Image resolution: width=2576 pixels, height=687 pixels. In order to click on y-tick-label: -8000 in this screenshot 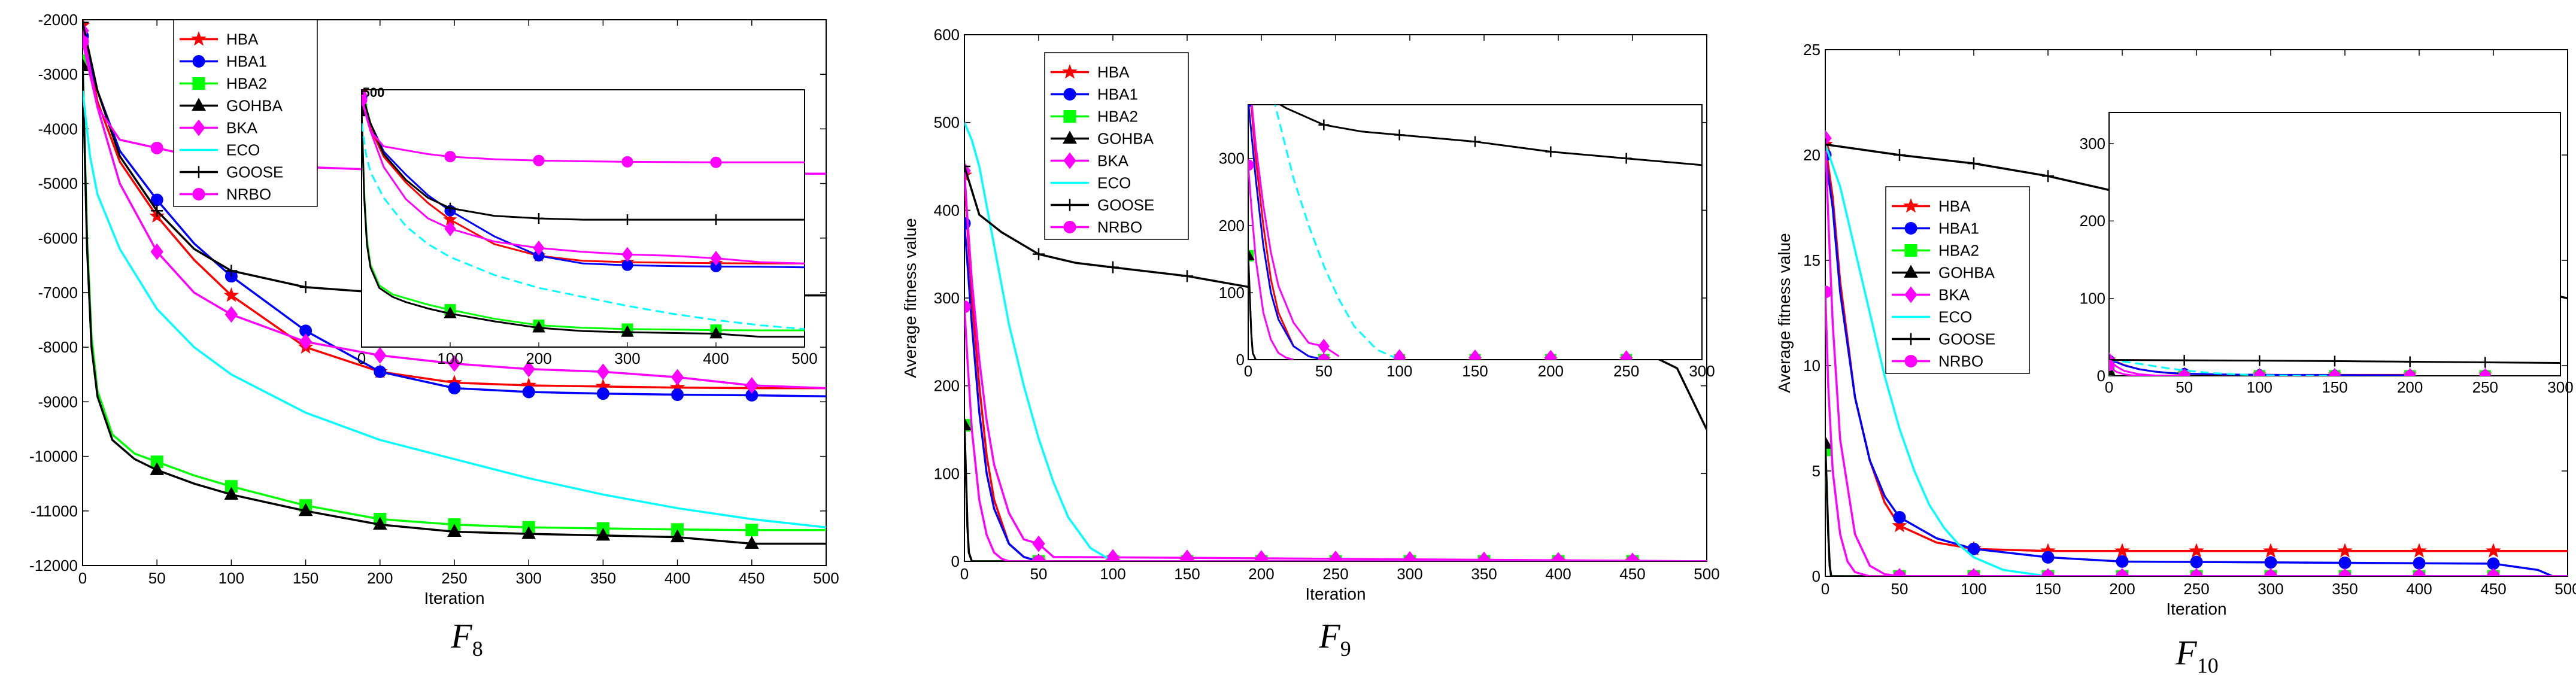, I will do `click(58, 347)`.